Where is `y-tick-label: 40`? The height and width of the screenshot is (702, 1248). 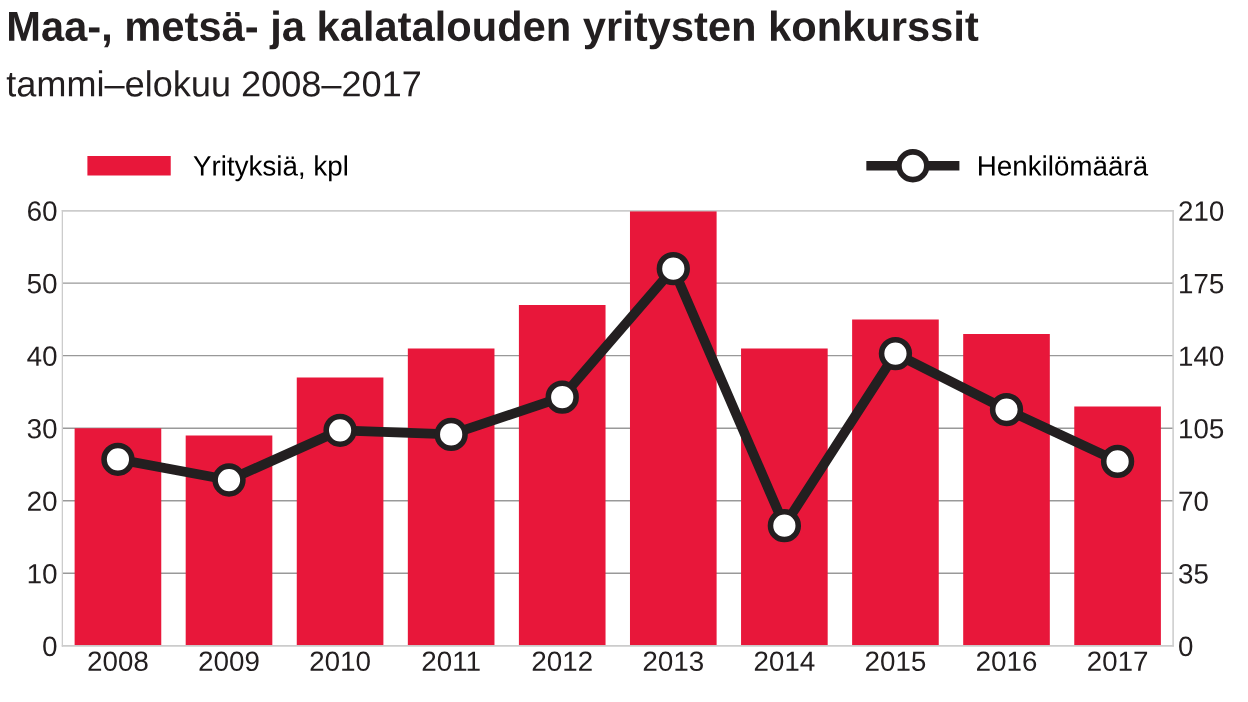
y-tick-label: 40 is located at coordinates (42, 356).